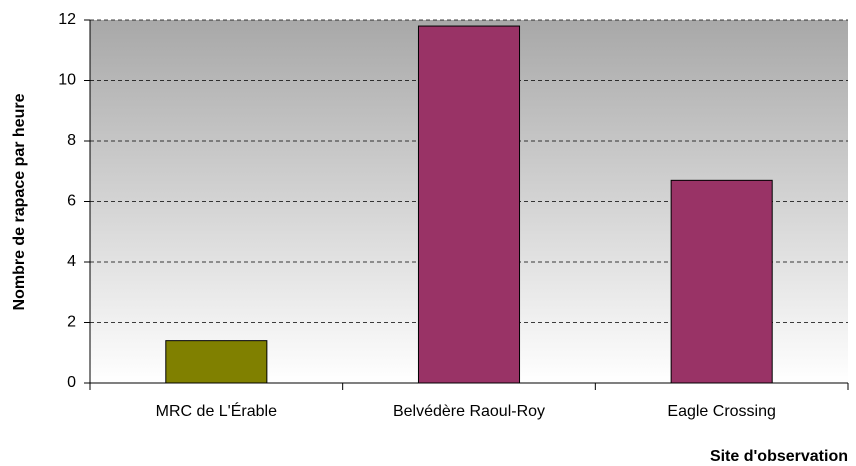 The height and width of the screenshot is (466, 856). Describe the element at coordinates (71, 140) in the screenshot. I see `y-tick-label: 8` at that location.